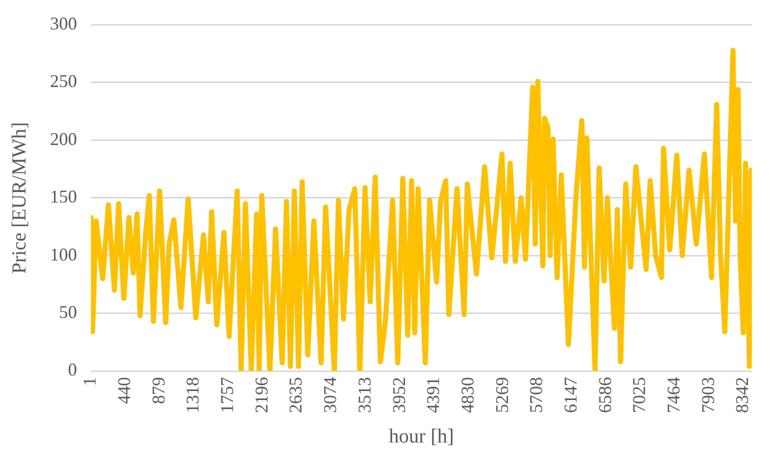  What do you see at coordinates (742, 395) in the screenshot?
I see `x-tick-label: 8342` at bounding box center [742, 395].